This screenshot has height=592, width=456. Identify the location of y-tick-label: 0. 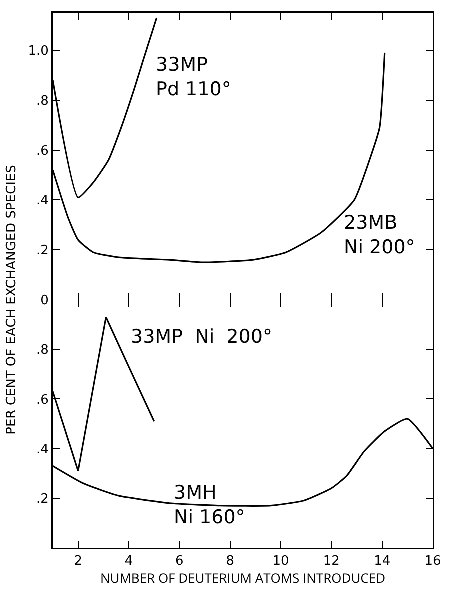
(44, 301).